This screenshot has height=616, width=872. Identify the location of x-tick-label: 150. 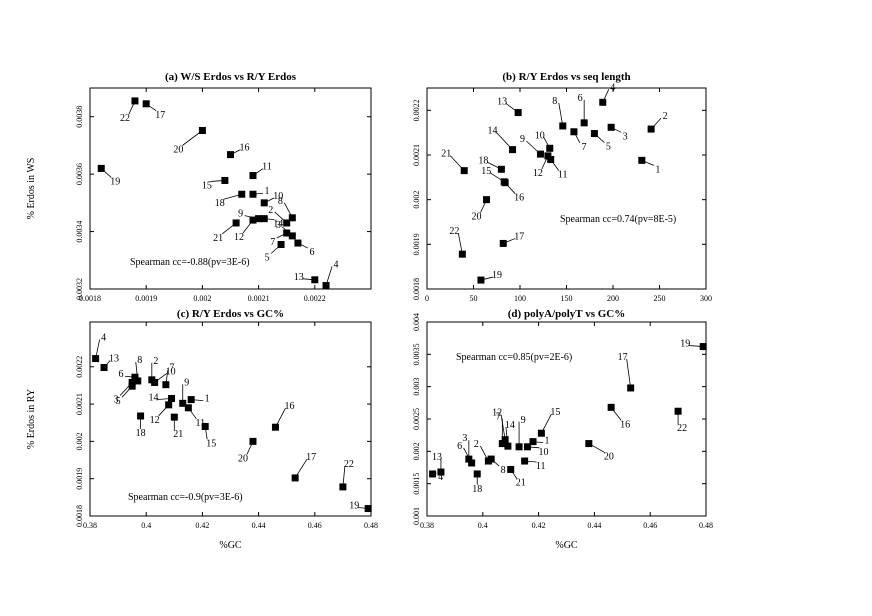
(567, 298).